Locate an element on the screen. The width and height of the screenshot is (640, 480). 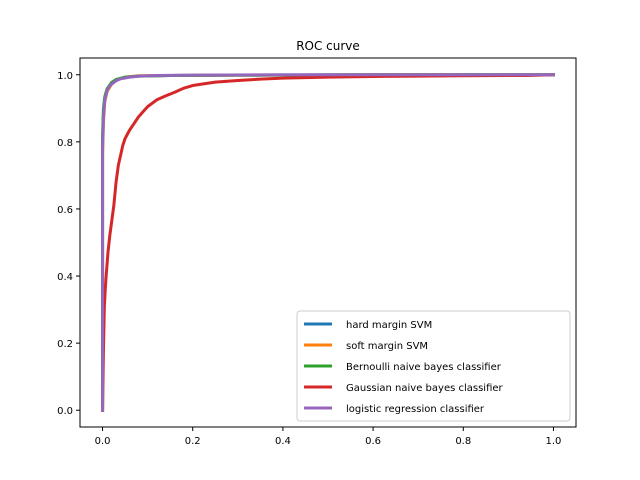
x-tick-label: 0.6 is located at coordinates (373, 441).